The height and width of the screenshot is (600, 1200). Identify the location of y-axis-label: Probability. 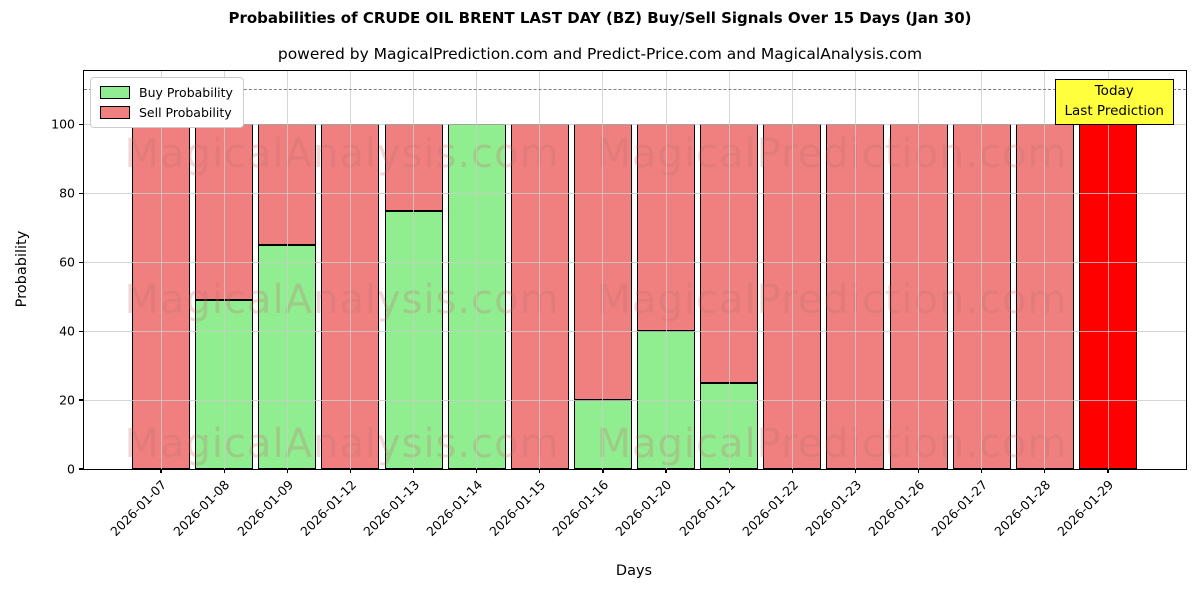
(22, 269).